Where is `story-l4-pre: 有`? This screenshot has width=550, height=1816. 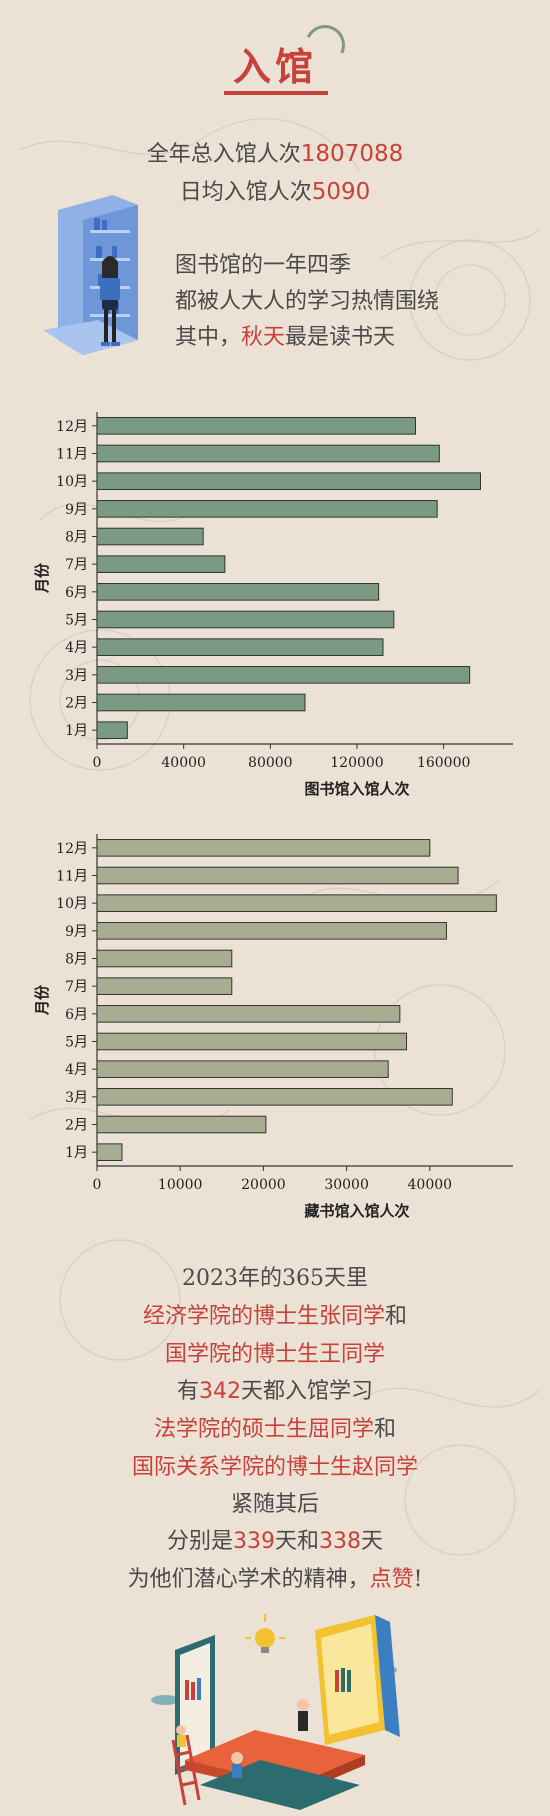 story-l4-pre: 有 is located at coordinates (187, 1391).